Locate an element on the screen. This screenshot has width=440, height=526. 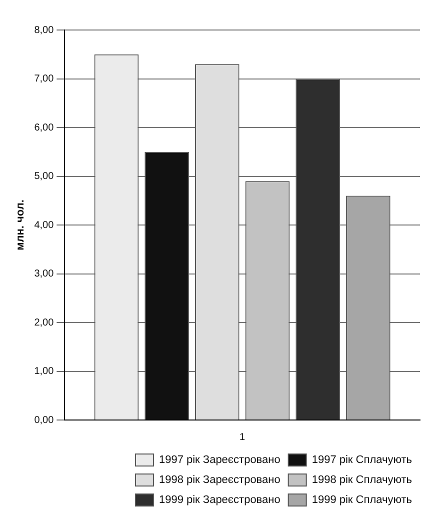
y-tick-label: 0,00 is located at coordinates (44, 420).